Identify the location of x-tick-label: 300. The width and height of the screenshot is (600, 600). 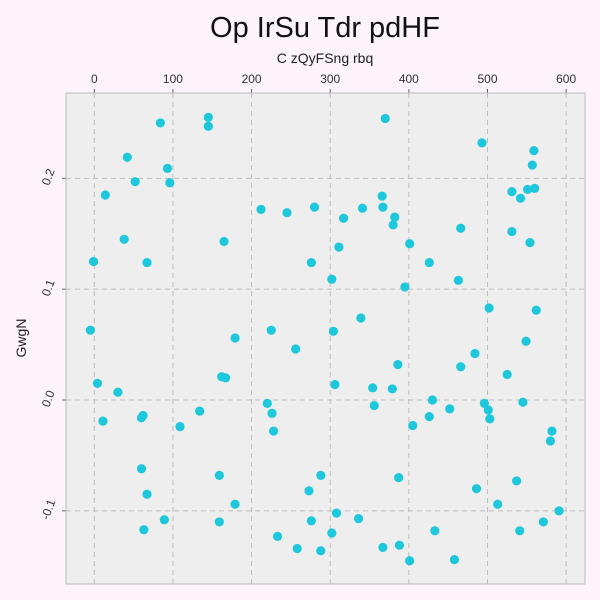
(330, 79).